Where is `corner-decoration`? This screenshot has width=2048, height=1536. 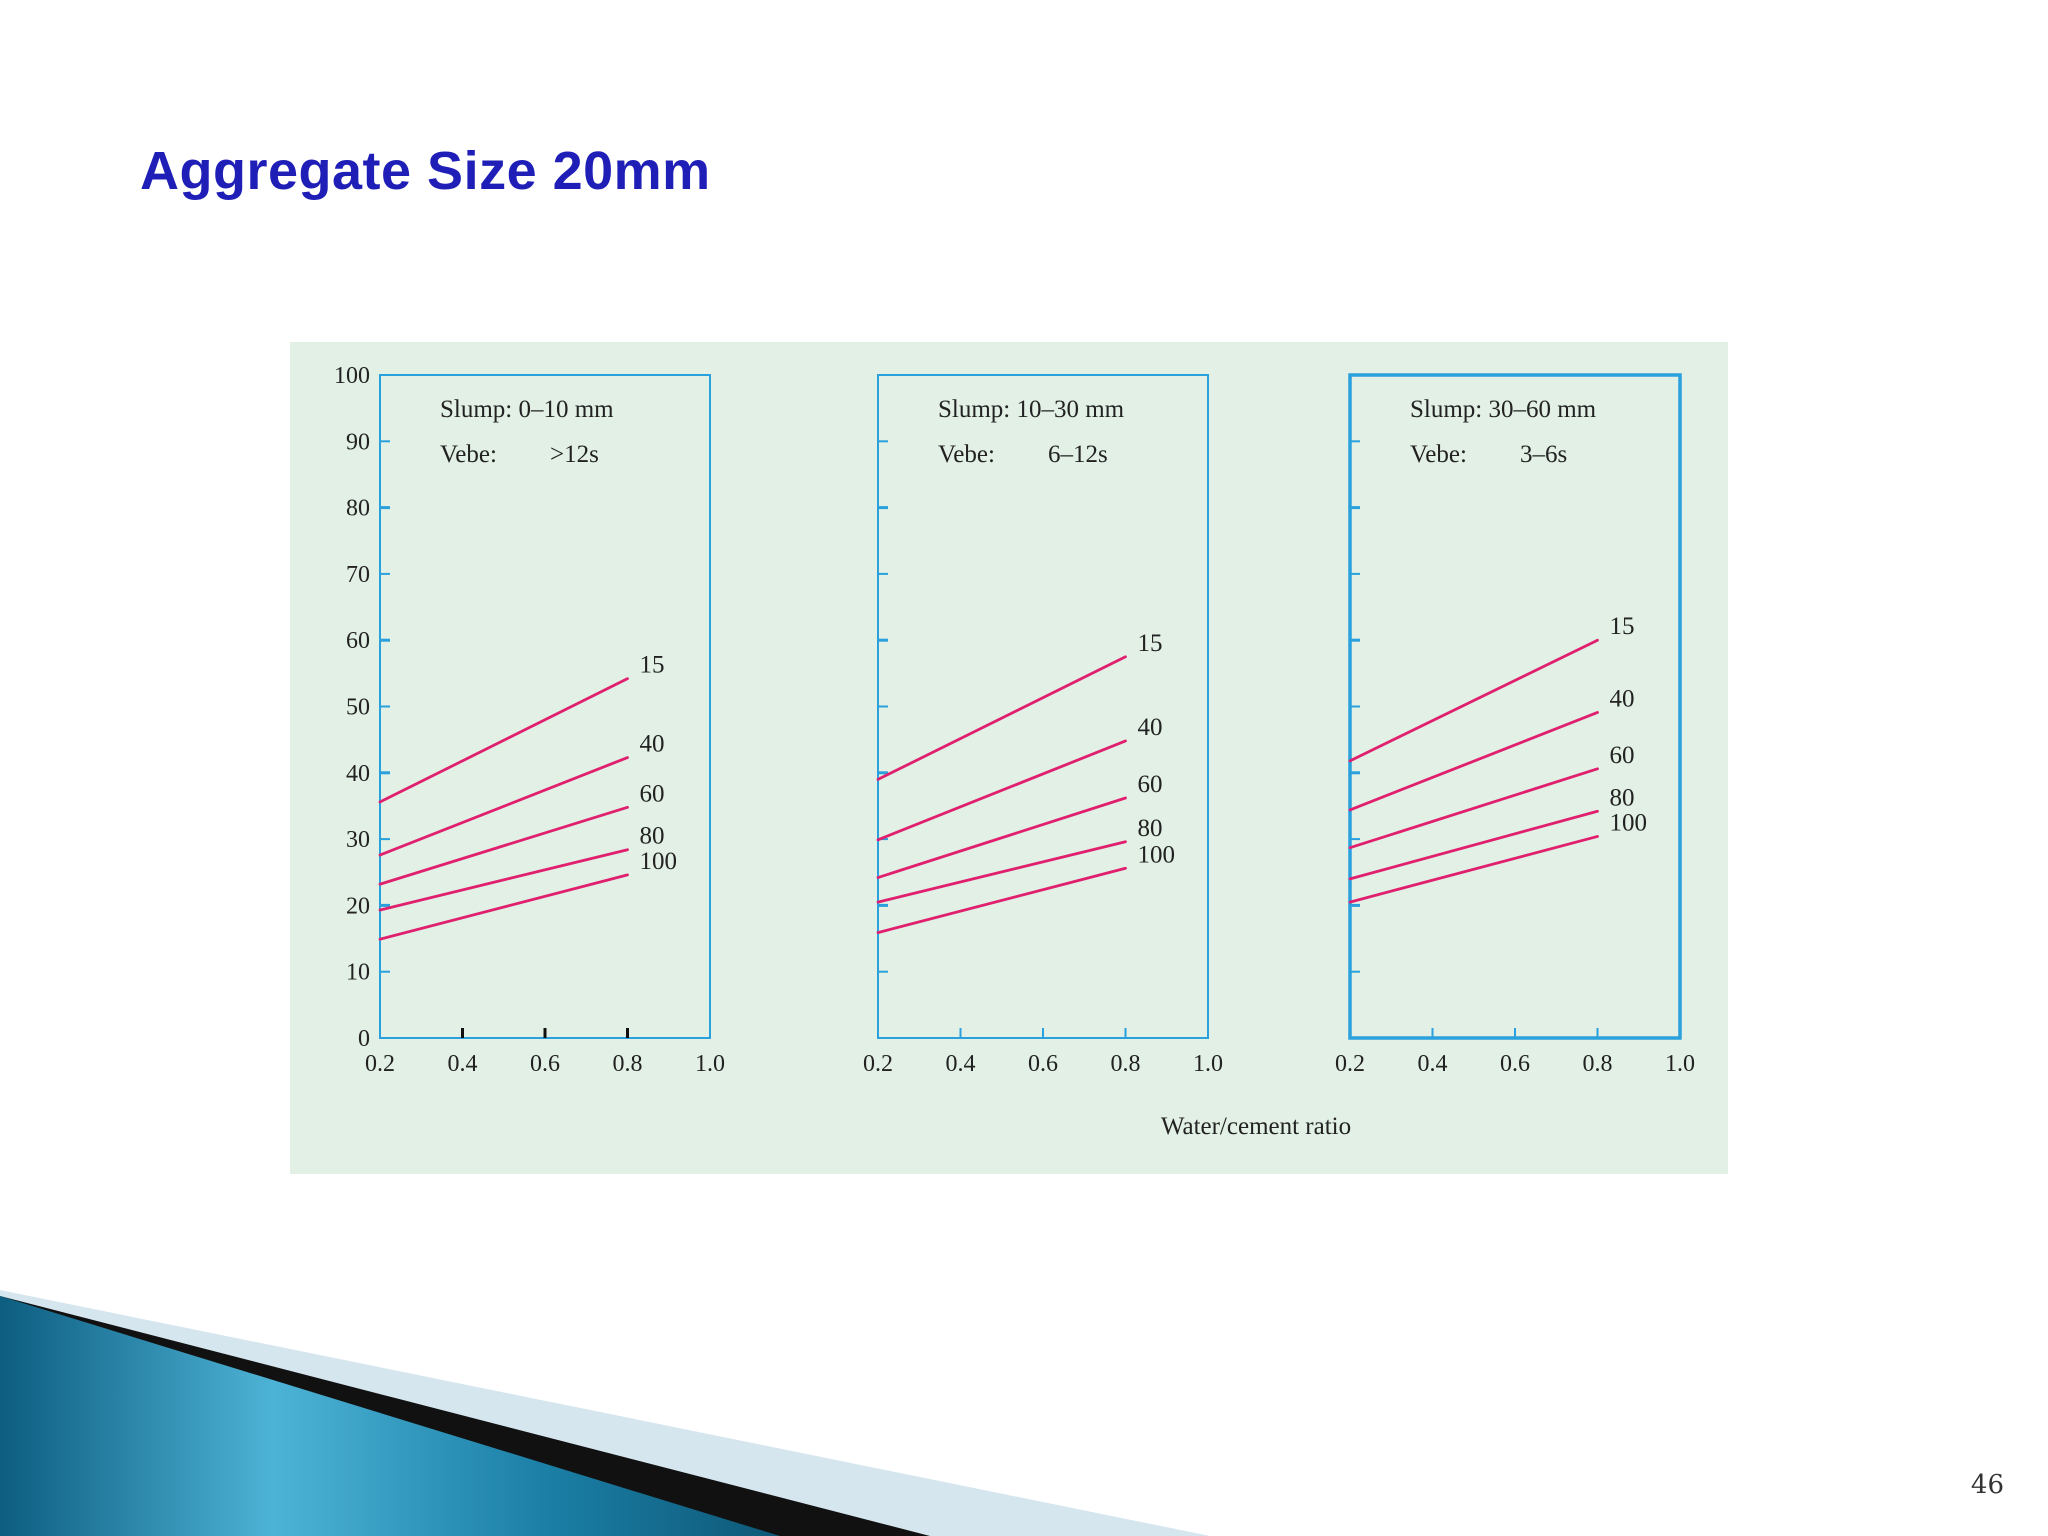
corner-decoration is located at coordinates (605, 1413).